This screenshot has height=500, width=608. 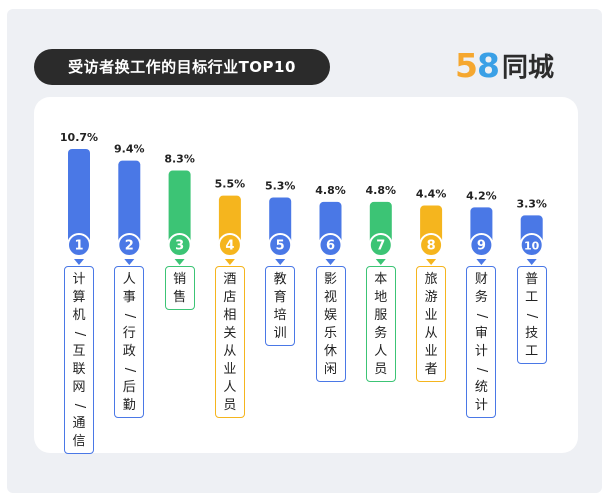 What do you see at coordinates (79, 369) in the screenshot?
I see `category-label-char: 联` at bounding box center [79, 369].